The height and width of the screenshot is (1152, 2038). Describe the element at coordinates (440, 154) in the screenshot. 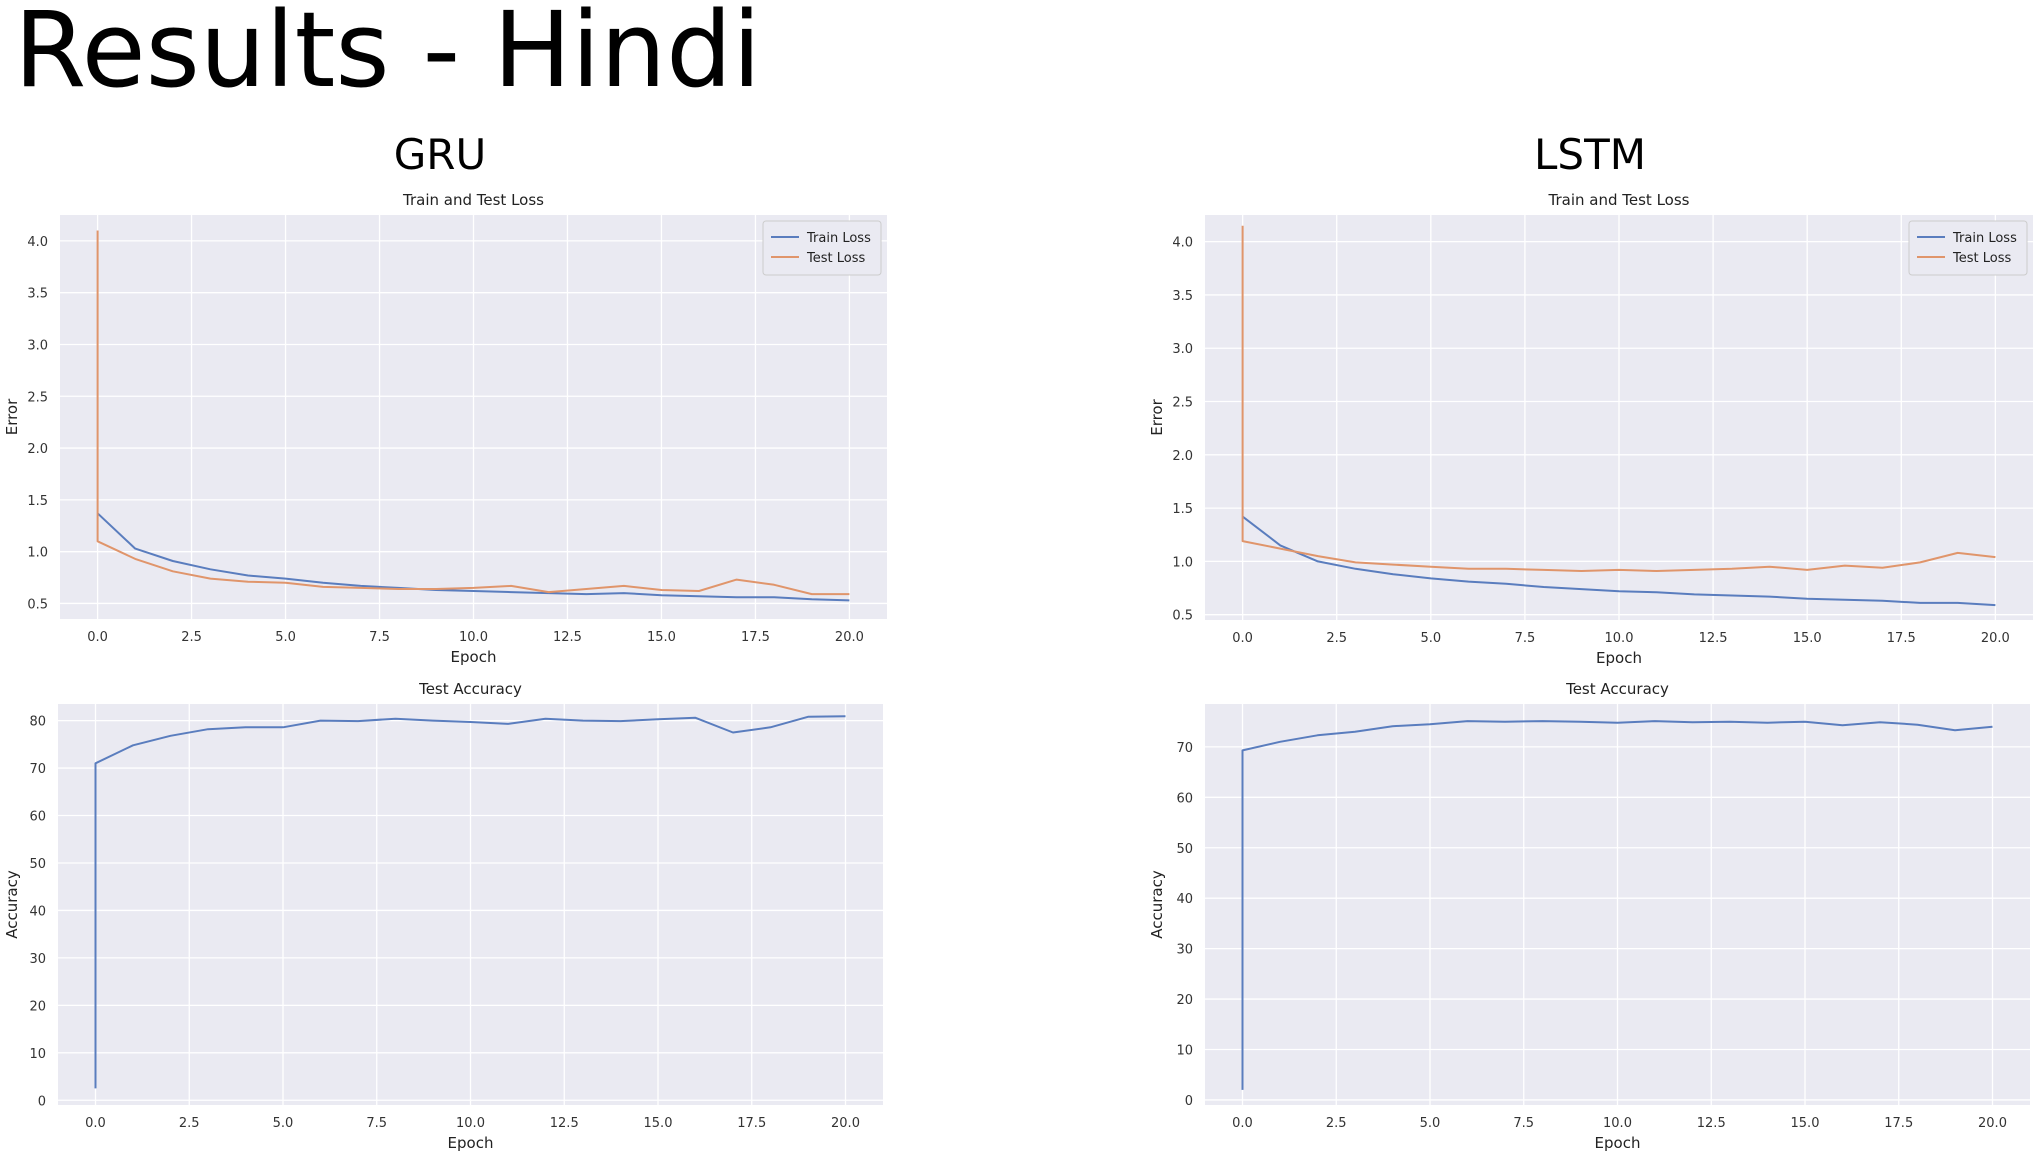

I see `section-title-gru: GRU` at that location.